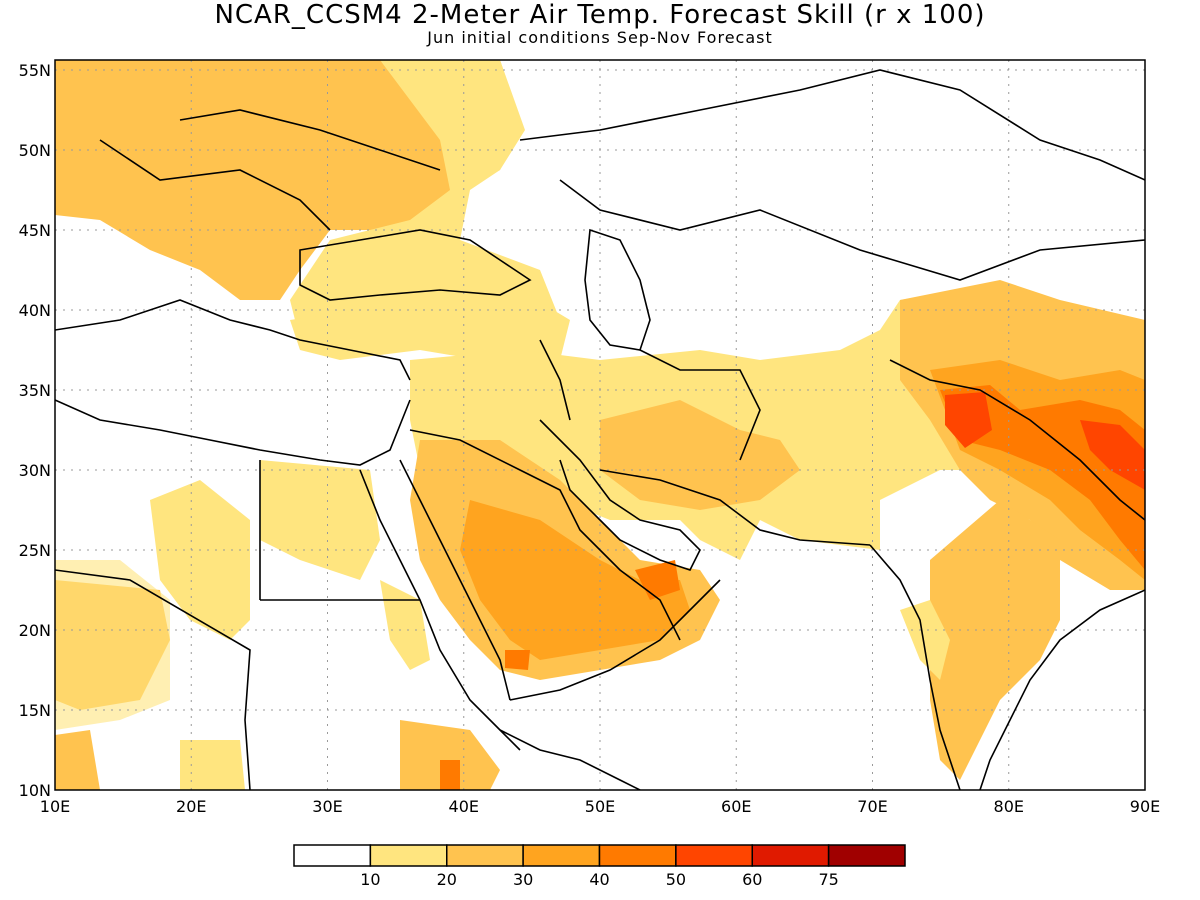  Describe the element at coordinates (233, 340) in the screenshot. I see `coast-med-north` at that location.